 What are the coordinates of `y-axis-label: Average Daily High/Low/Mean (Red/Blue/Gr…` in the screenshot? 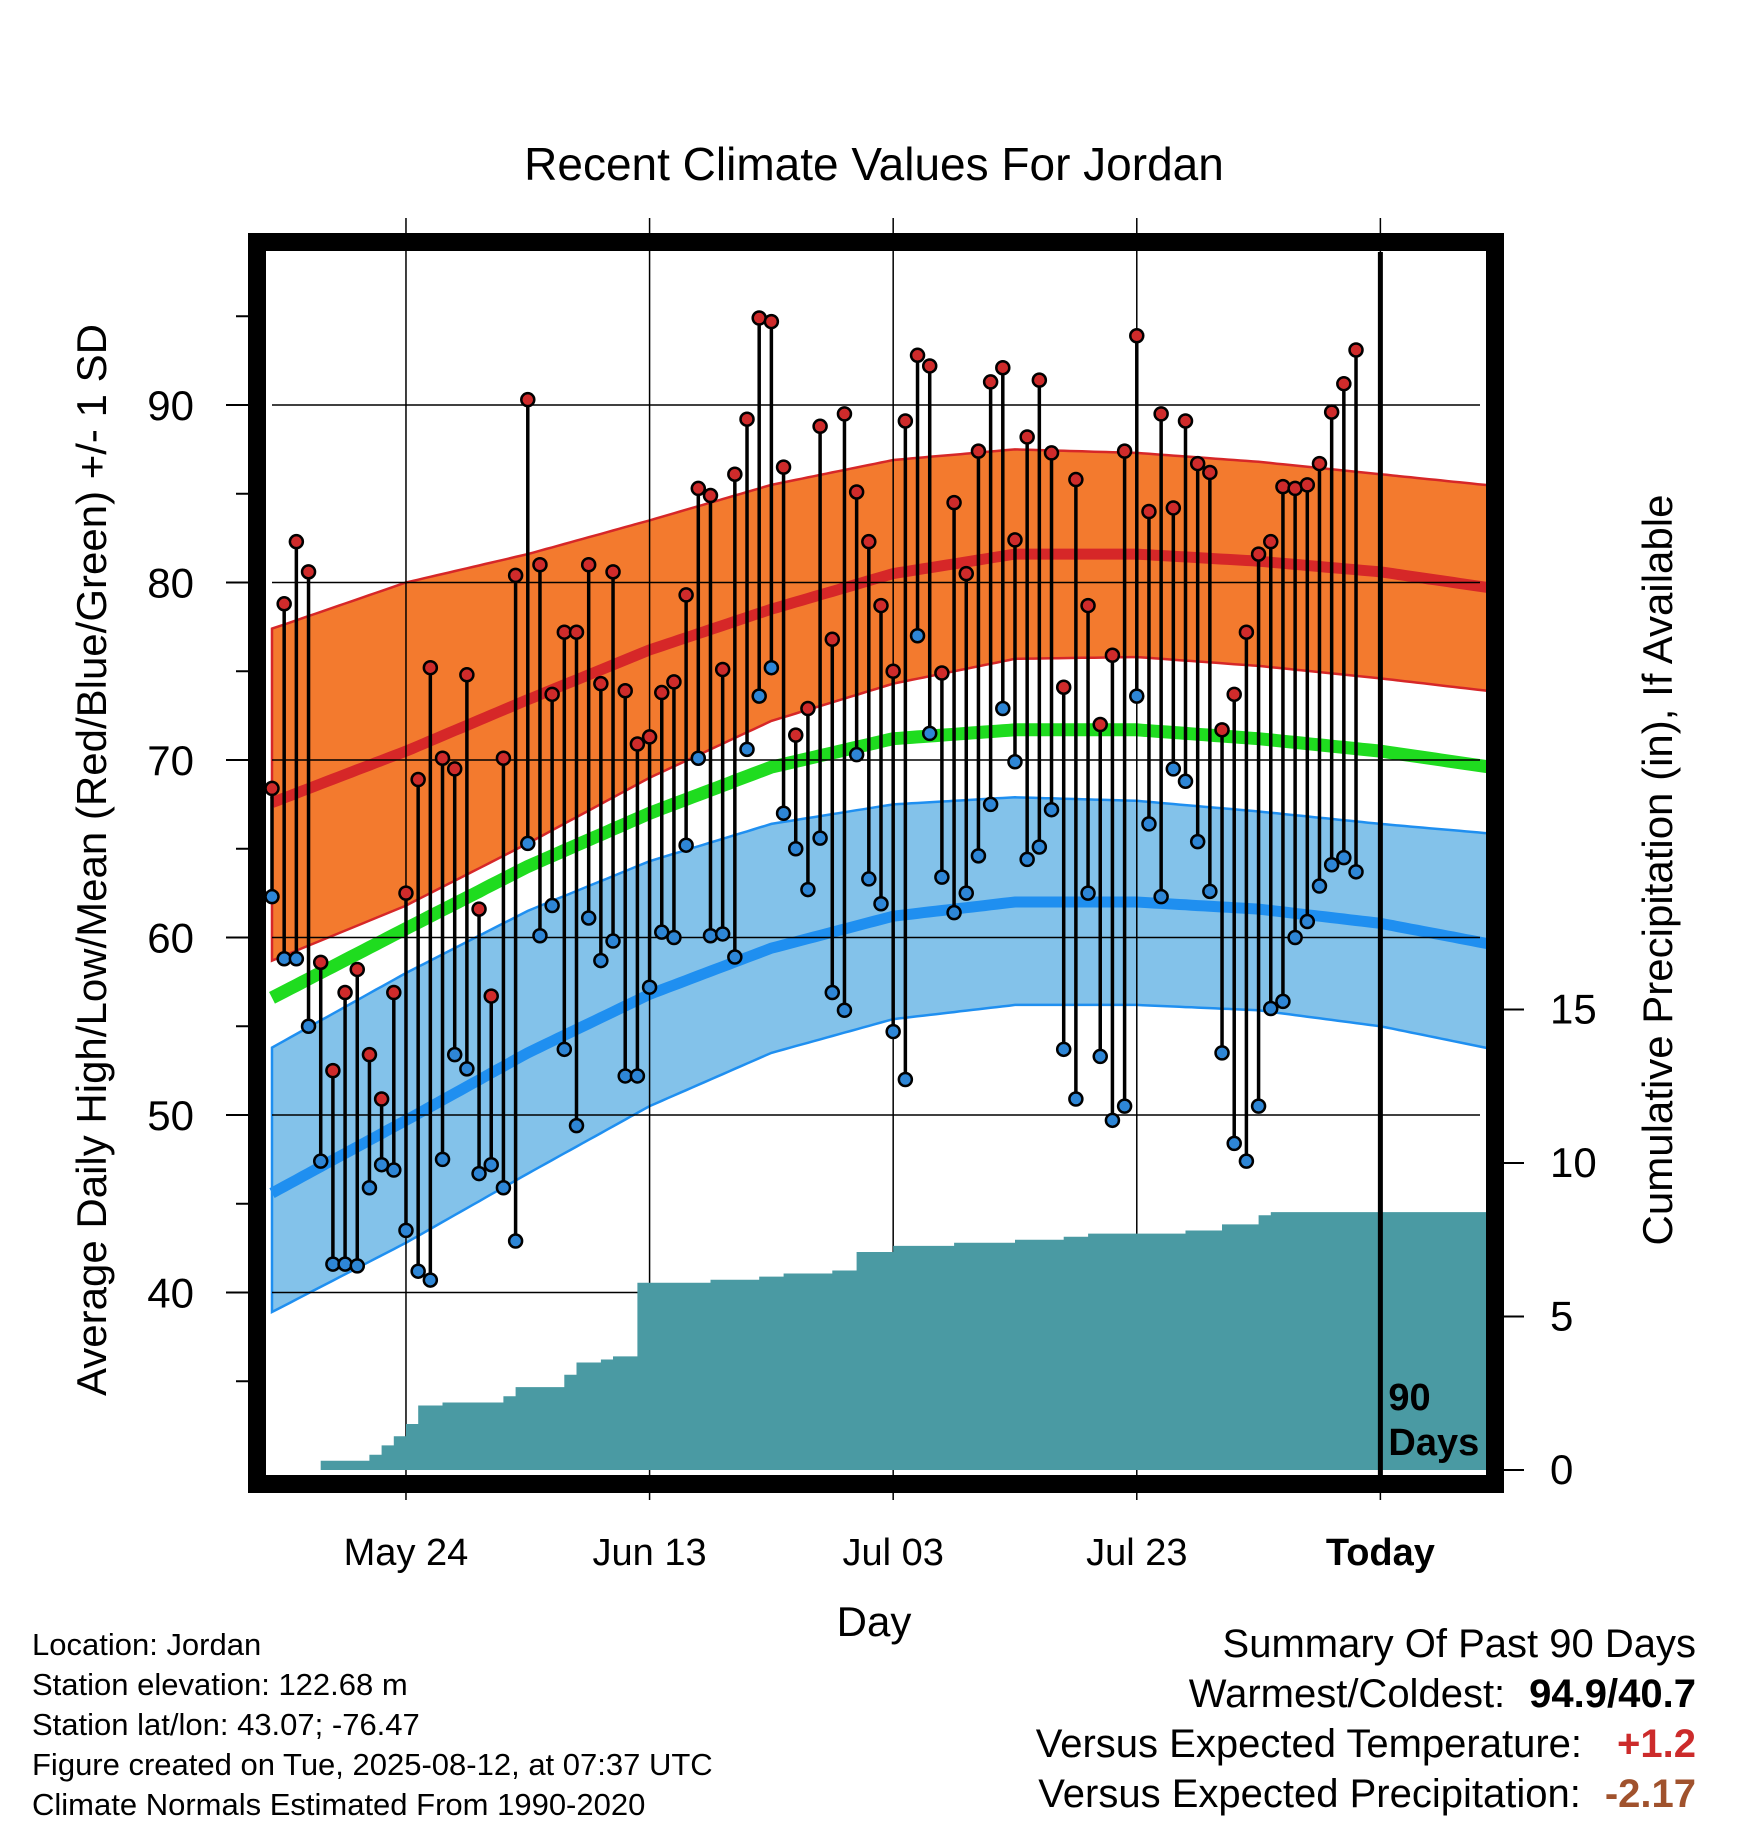 It's located at (91, 860).